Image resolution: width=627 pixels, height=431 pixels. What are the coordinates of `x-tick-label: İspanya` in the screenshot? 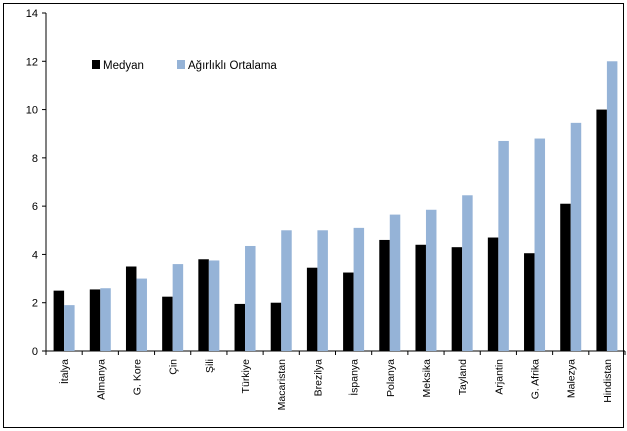 It's located at (354, 377).